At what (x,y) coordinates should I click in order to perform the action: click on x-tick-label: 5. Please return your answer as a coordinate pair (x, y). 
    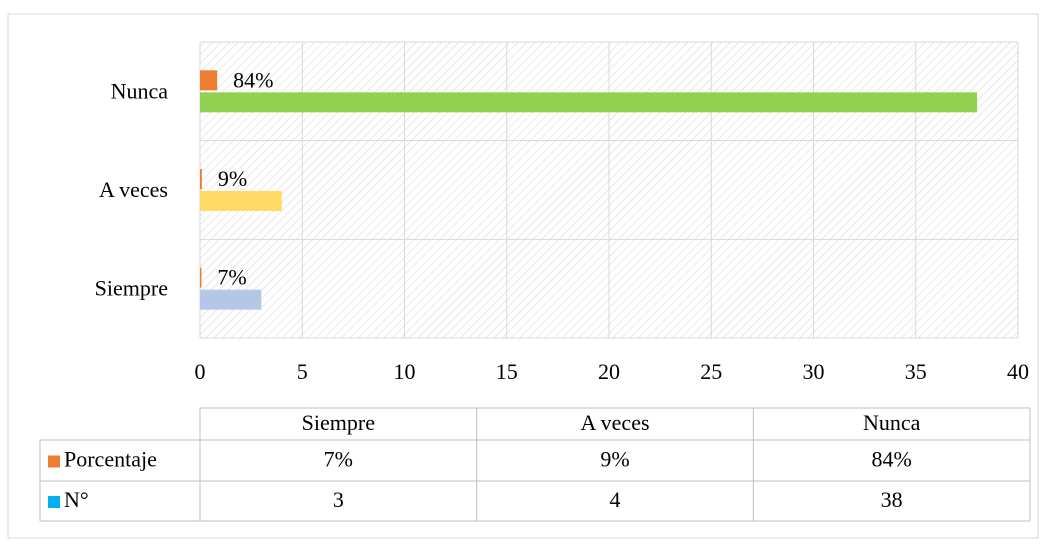
    Looking at the image, I should click on (302, 371).